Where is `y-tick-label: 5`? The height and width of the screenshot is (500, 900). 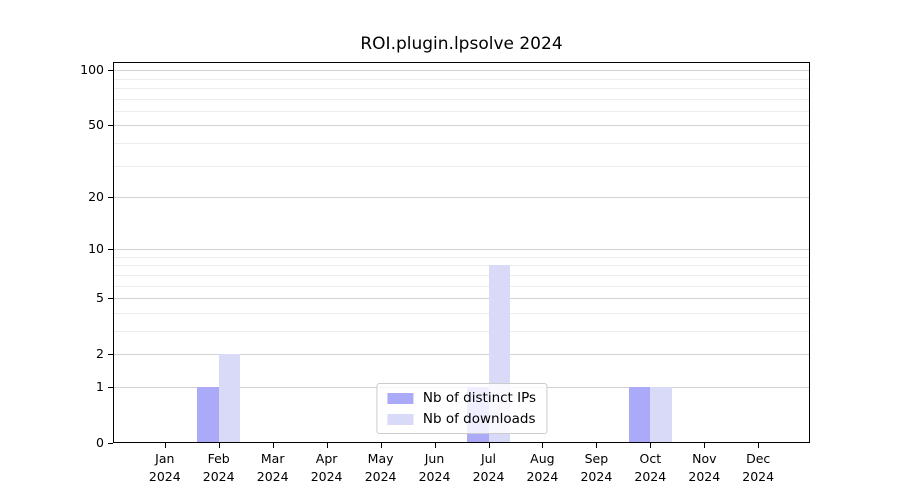
y-tick-label: 5 is located at coordinates (100, 297).